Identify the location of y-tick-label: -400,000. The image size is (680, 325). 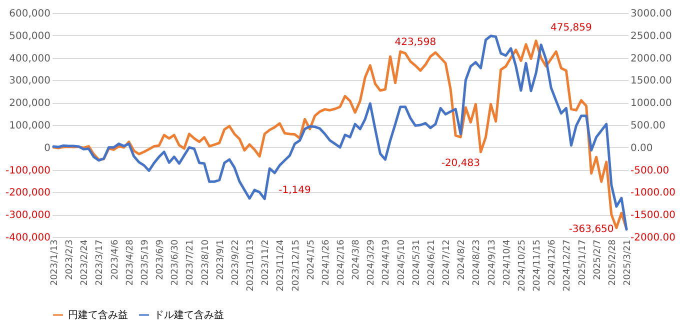
(28, 238).